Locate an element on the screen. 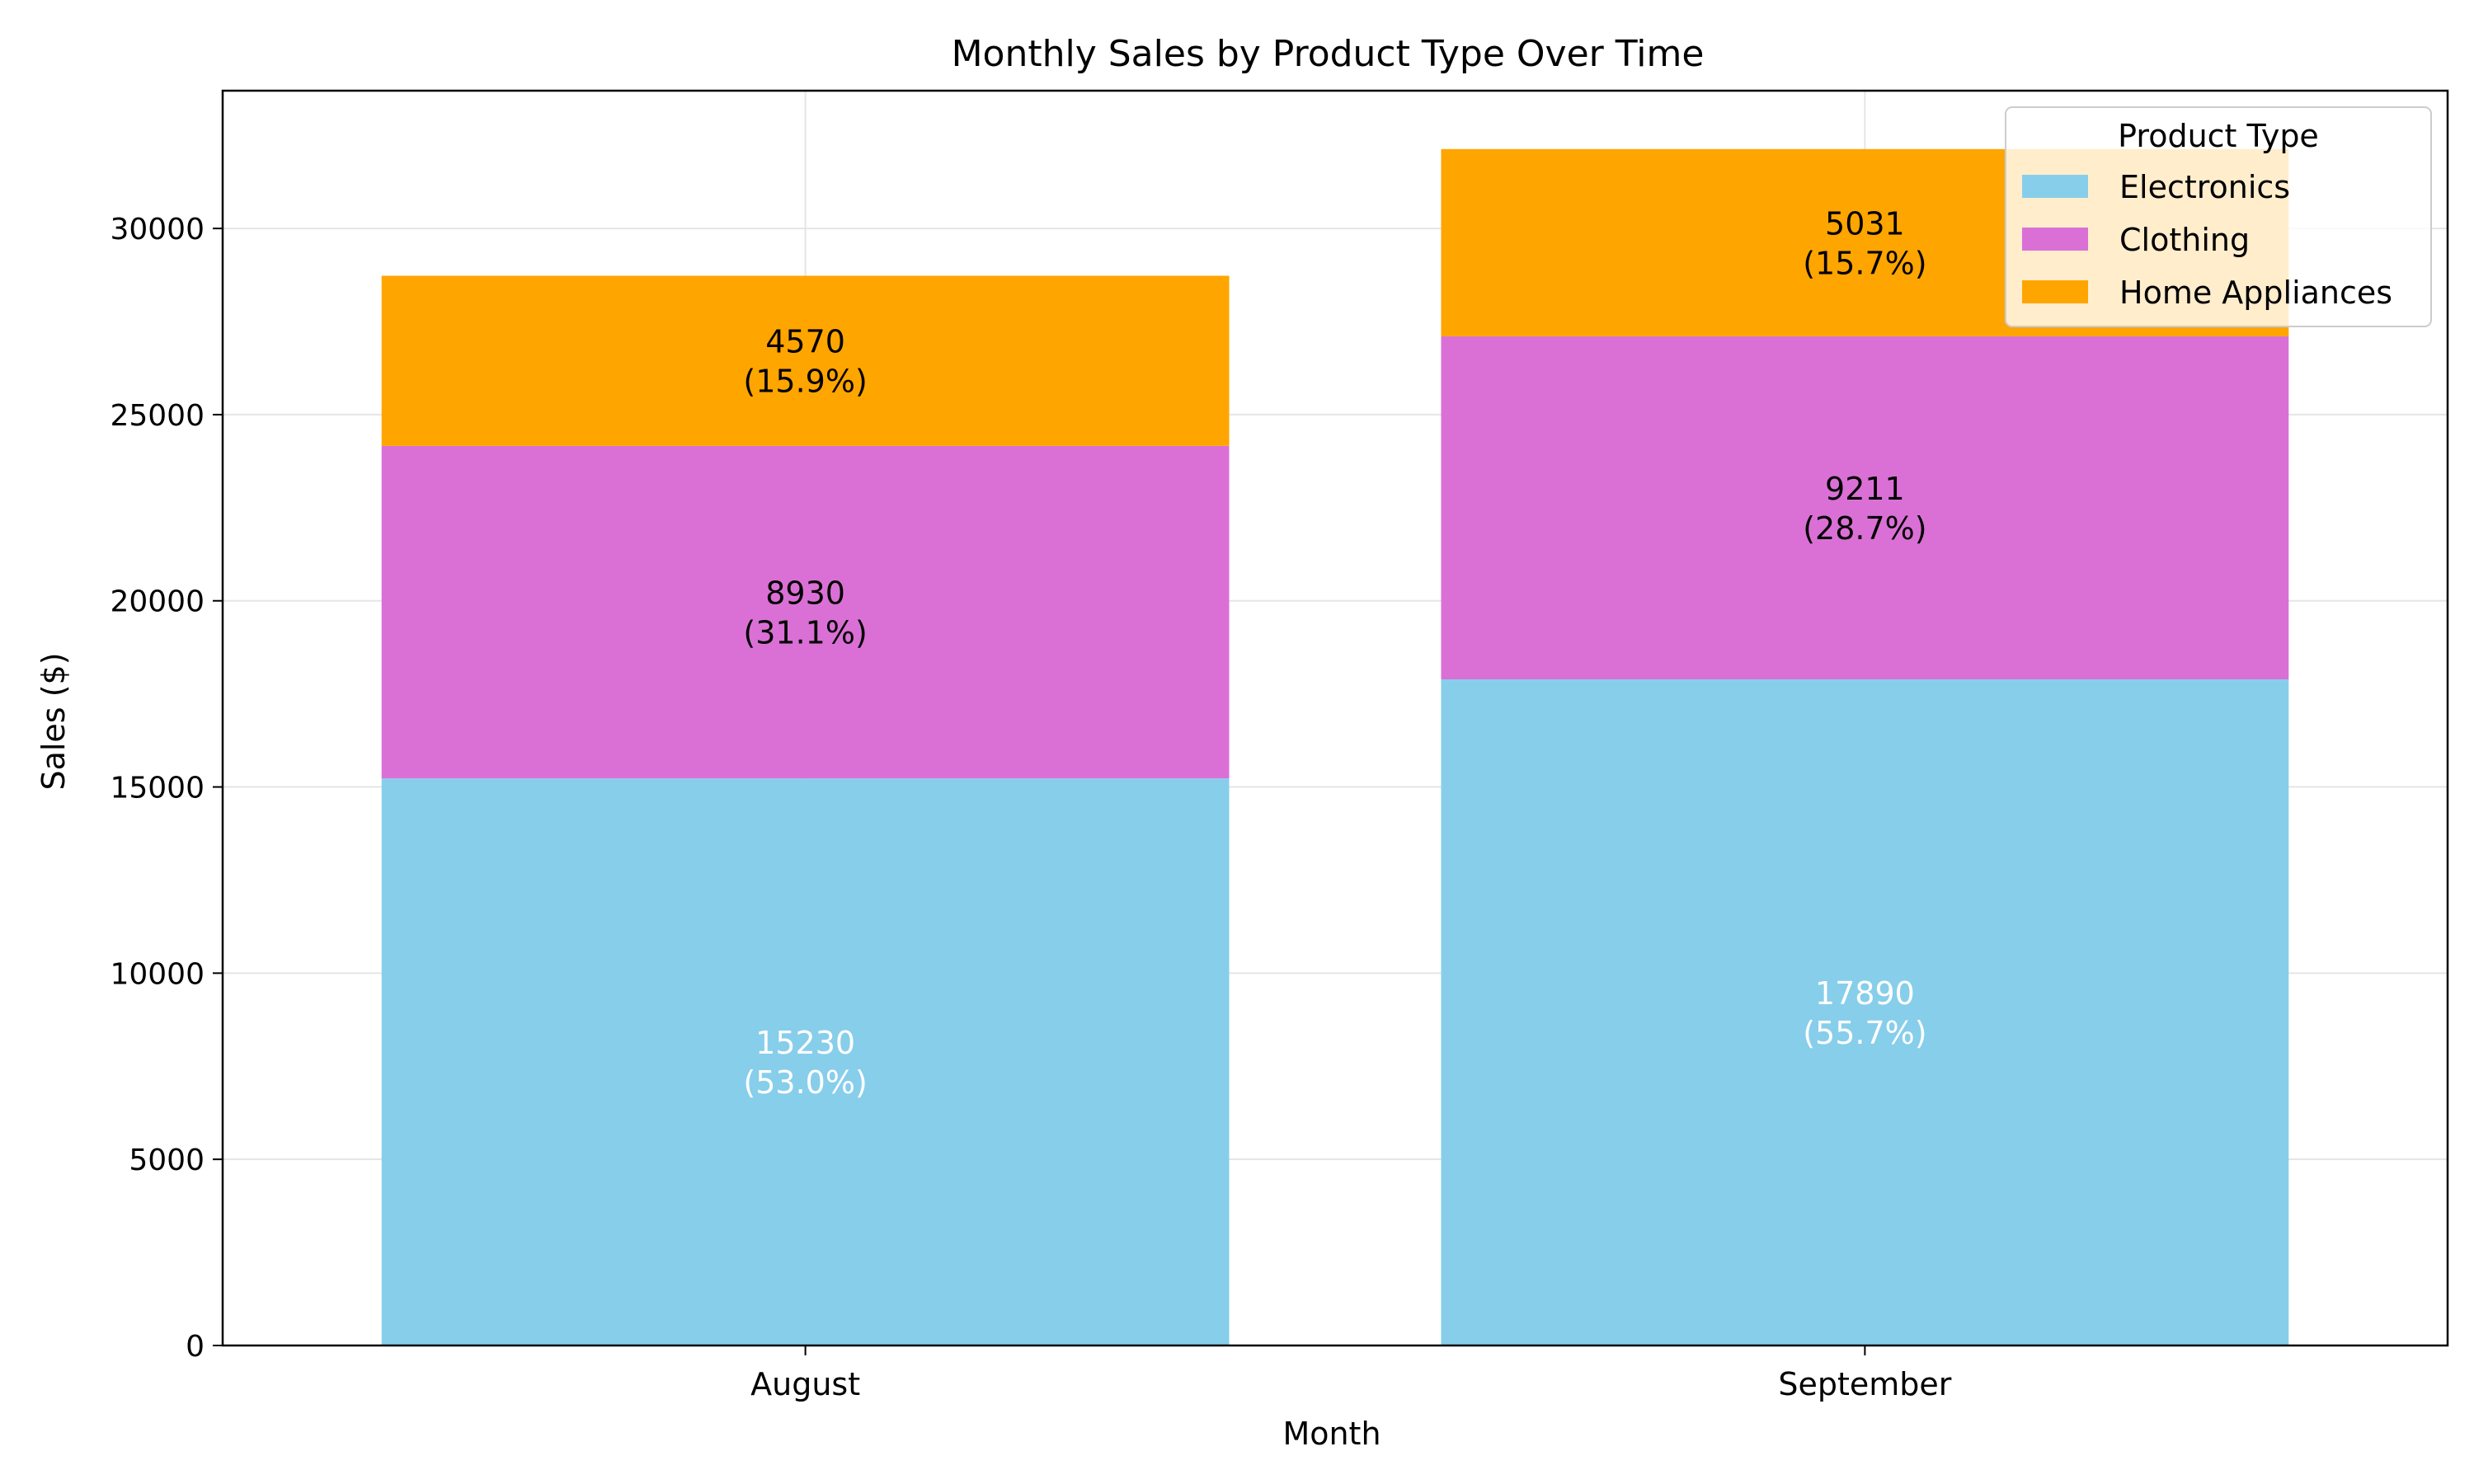 This screenshot has height=1484, width=2474. bar-value-label: 17890 (55.7%) is located at coordinates (1864, 1013).